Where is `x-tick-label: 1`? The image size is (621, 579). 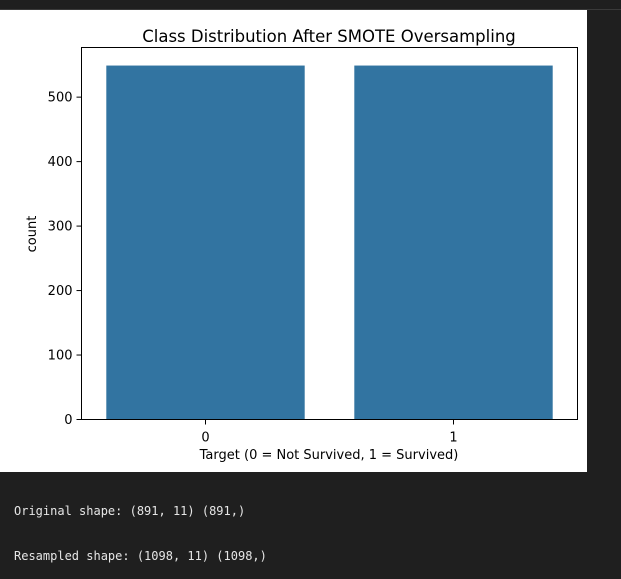
x-tick-label: 1 is located at coordinates (453, 438).